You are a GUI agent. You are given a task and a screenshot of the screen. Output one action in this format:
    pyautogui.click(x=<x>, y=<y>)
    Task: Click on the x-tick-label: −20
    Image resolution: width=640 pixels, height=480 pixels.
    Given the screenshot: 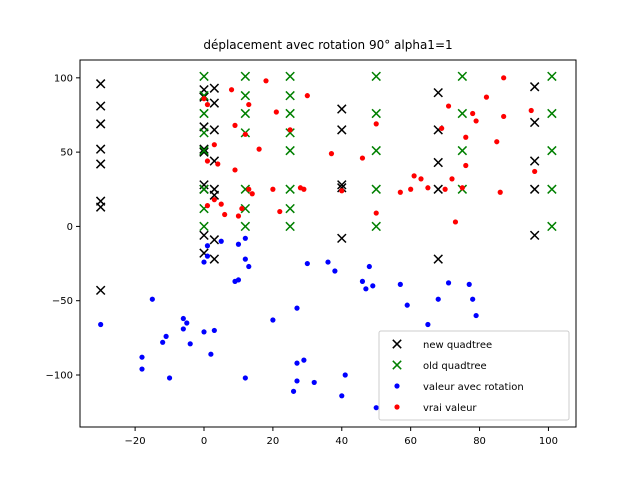 What is the action you would take?
    pyautogui.click(x=135, y=441)
    